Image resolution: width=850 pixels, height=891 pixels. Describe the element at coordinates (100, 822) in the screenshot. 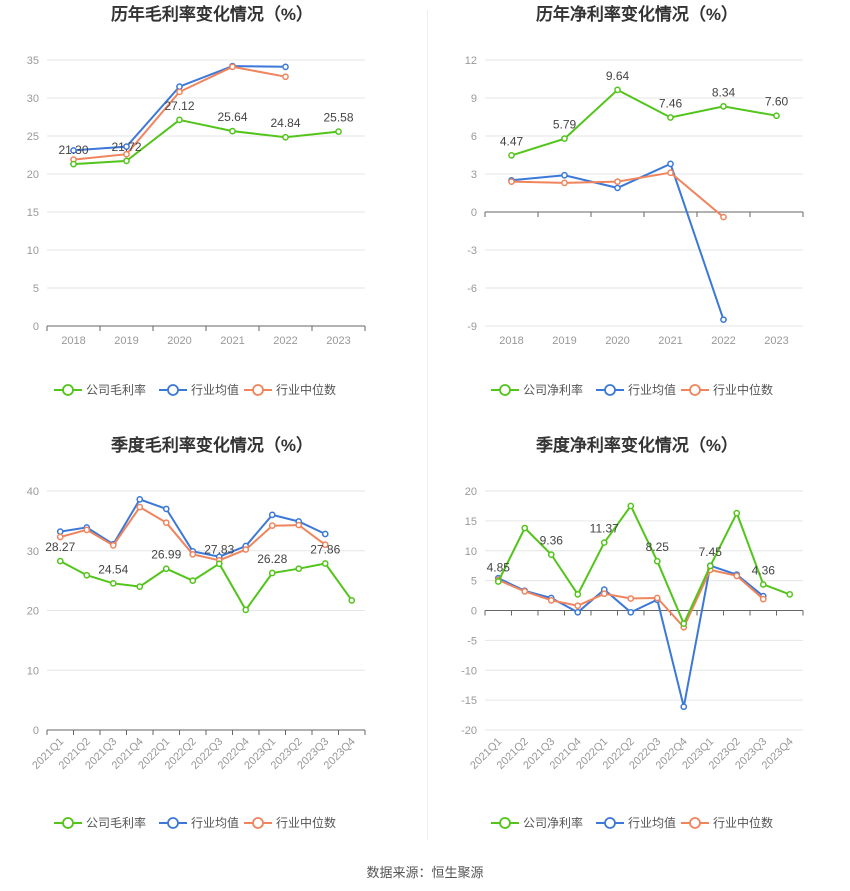

I see `legend-item-company: 公司毛利率` at that location.